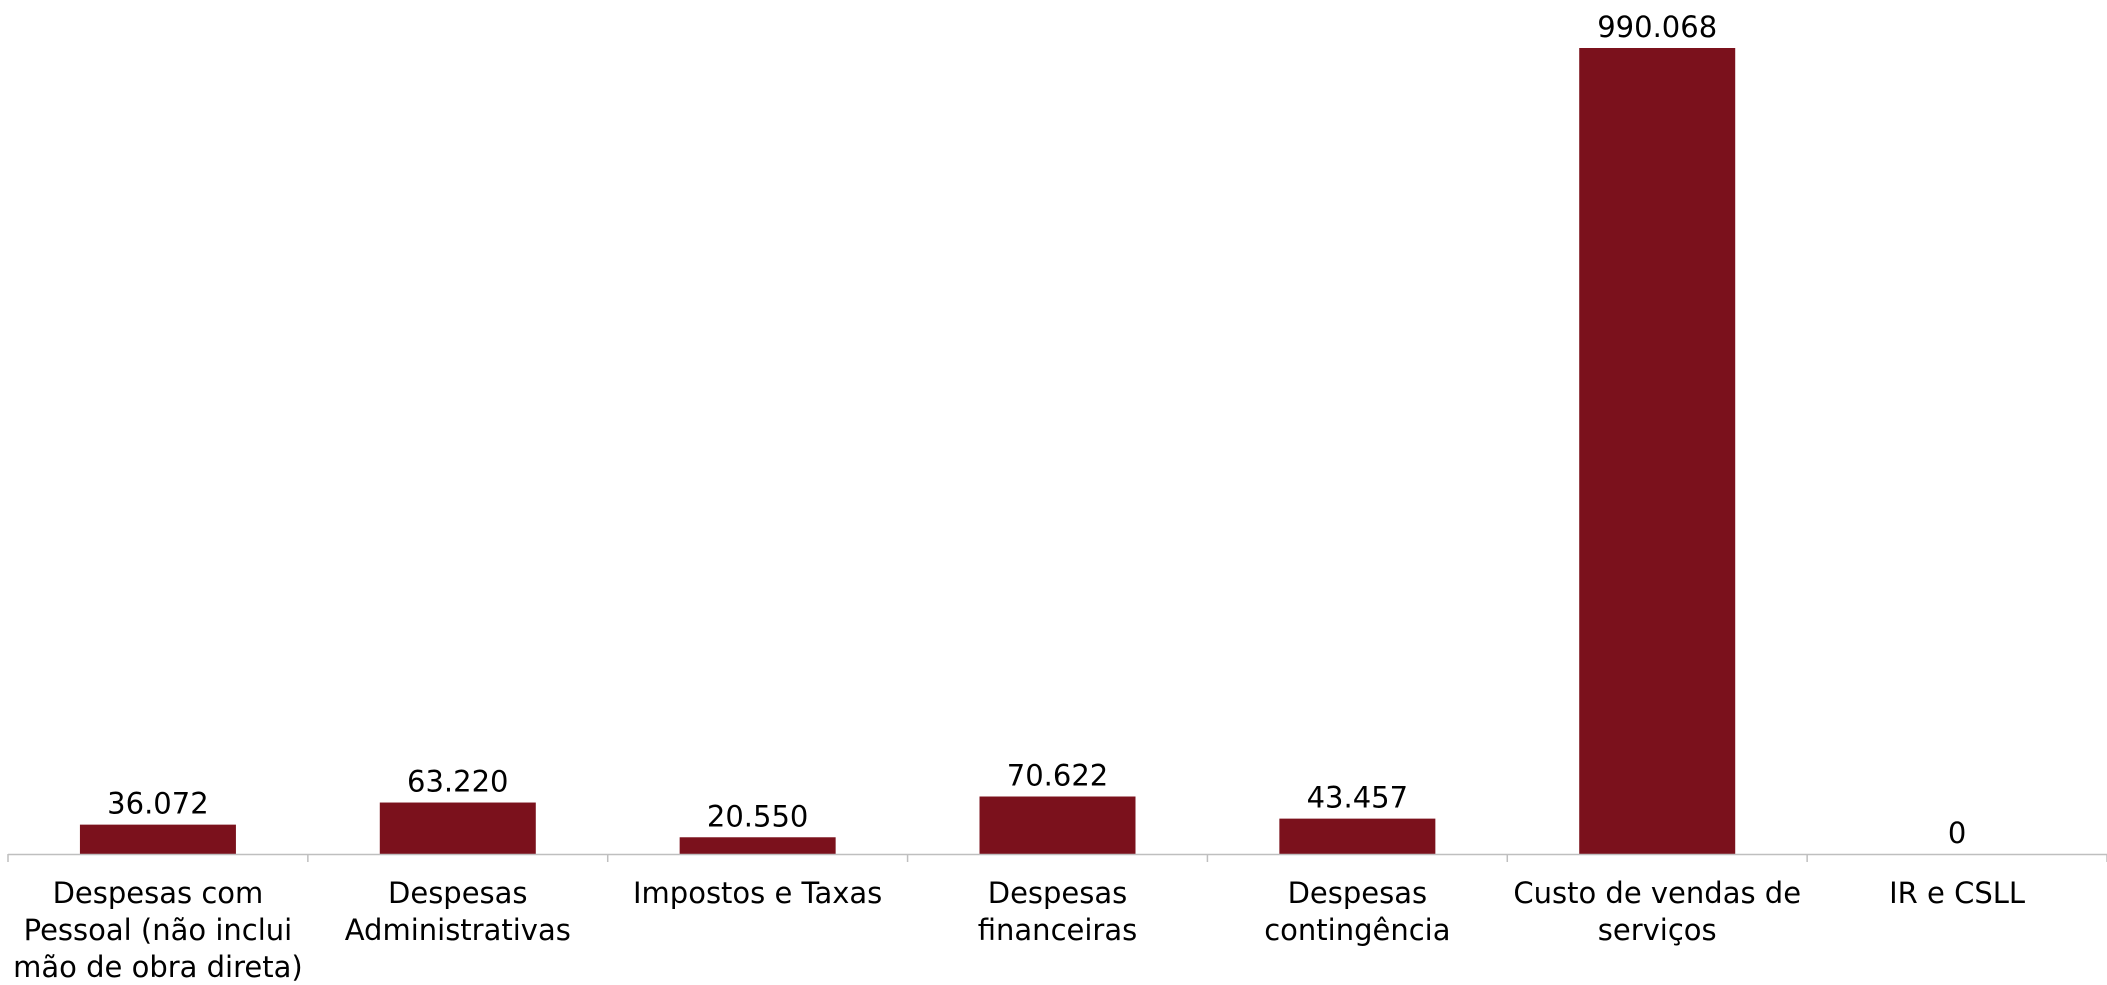  Describe the element at coordinates (1057, 858) in the screenshot. I see `x-axis-ticks-group` at that location.